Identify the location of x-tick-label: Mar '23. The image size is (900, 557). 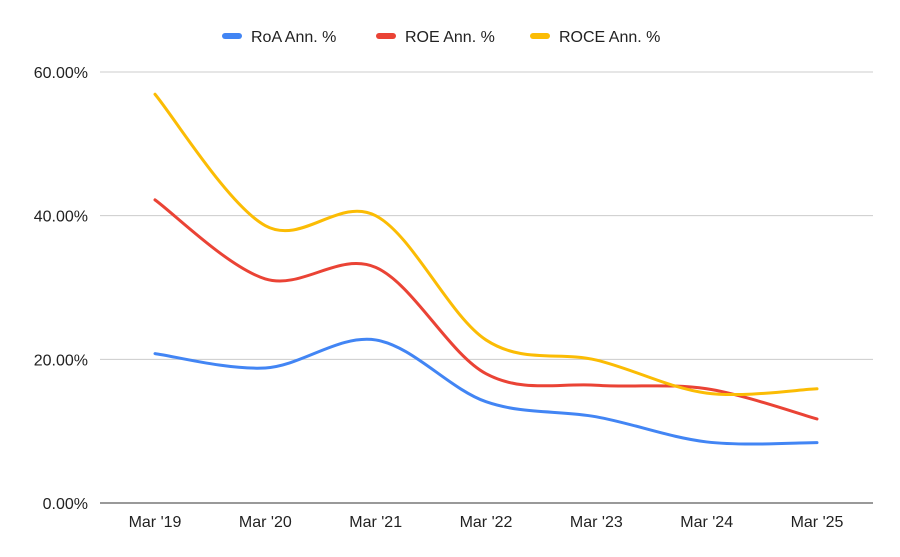
(596, 522).